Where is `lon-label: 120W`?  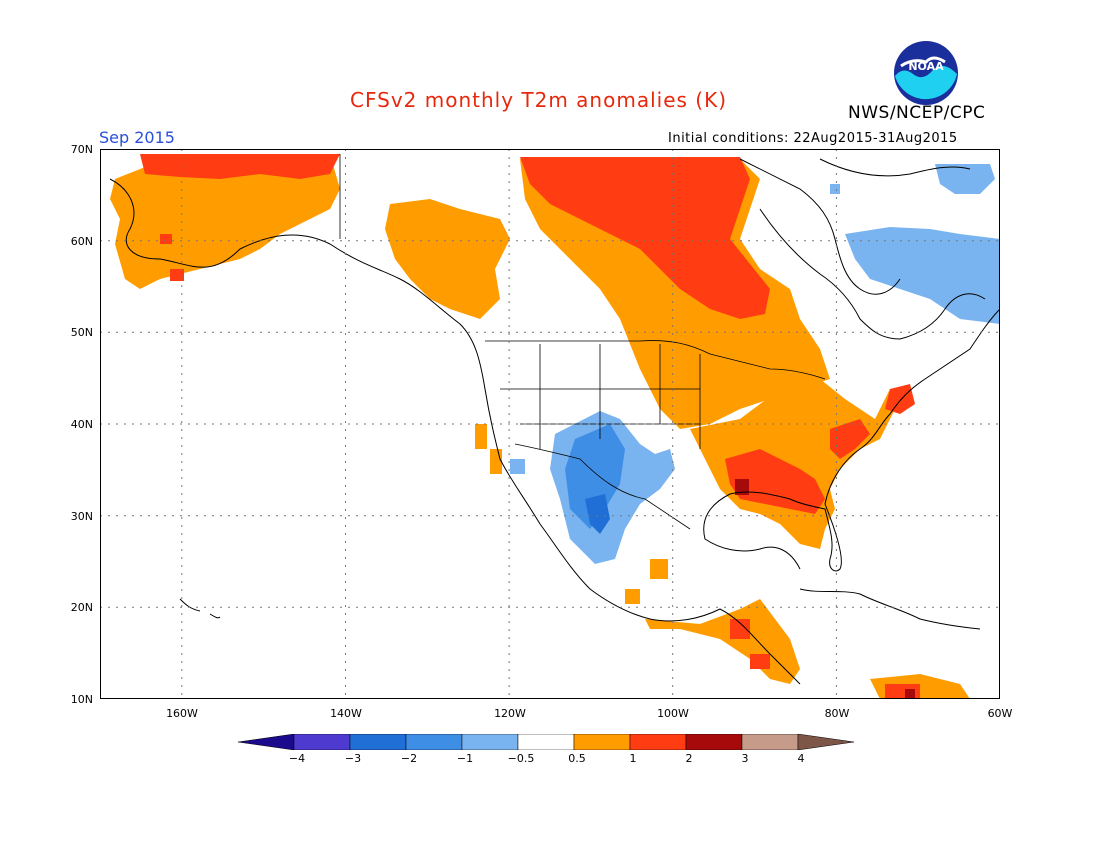 lon-label: 120W is located at coordinates (510, 713).